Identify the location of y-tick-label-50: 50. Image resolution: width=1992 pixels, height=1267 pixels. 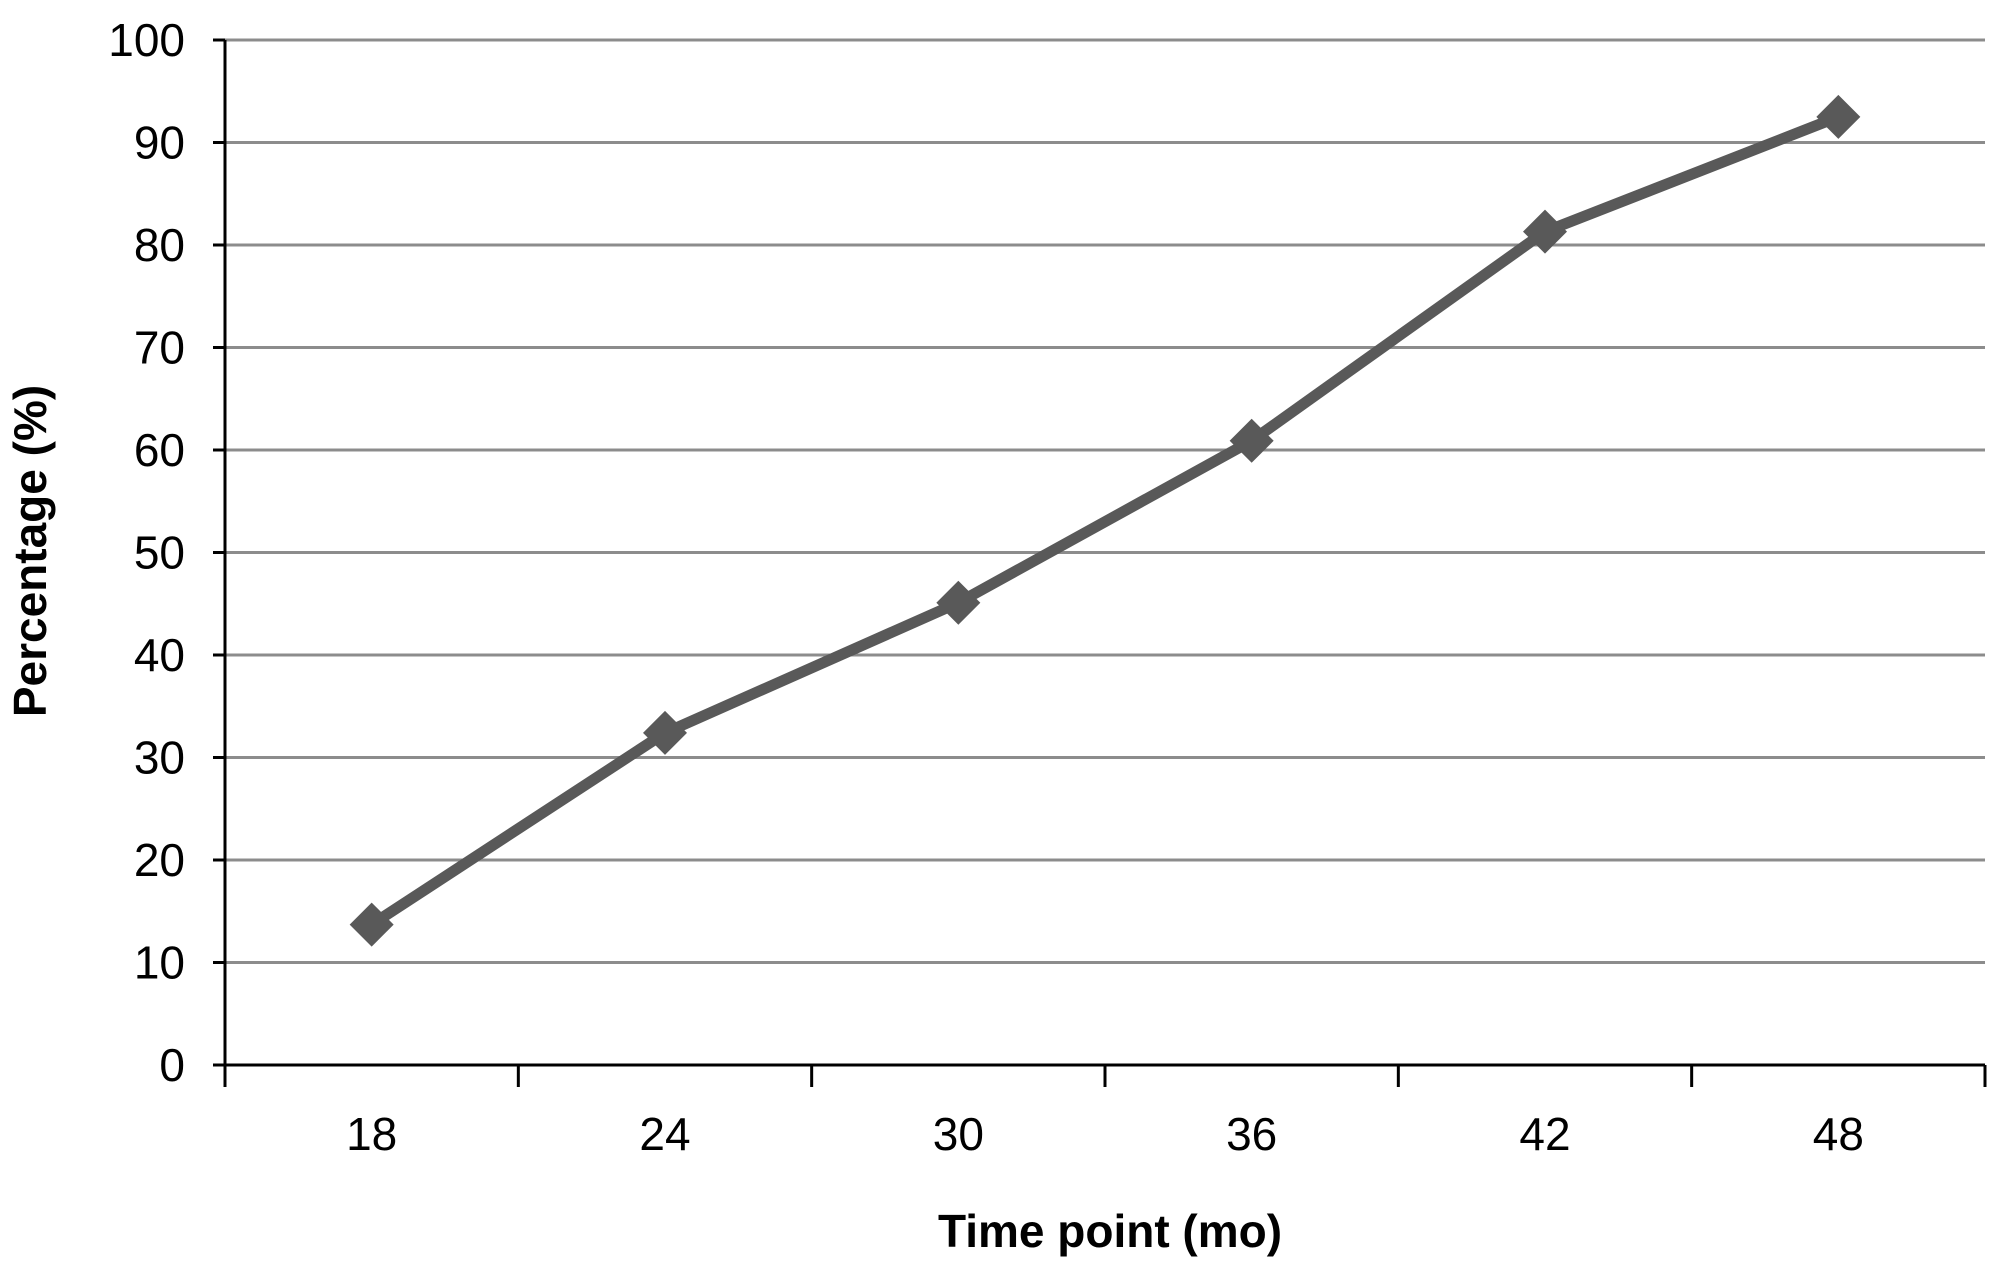
(159, 553).